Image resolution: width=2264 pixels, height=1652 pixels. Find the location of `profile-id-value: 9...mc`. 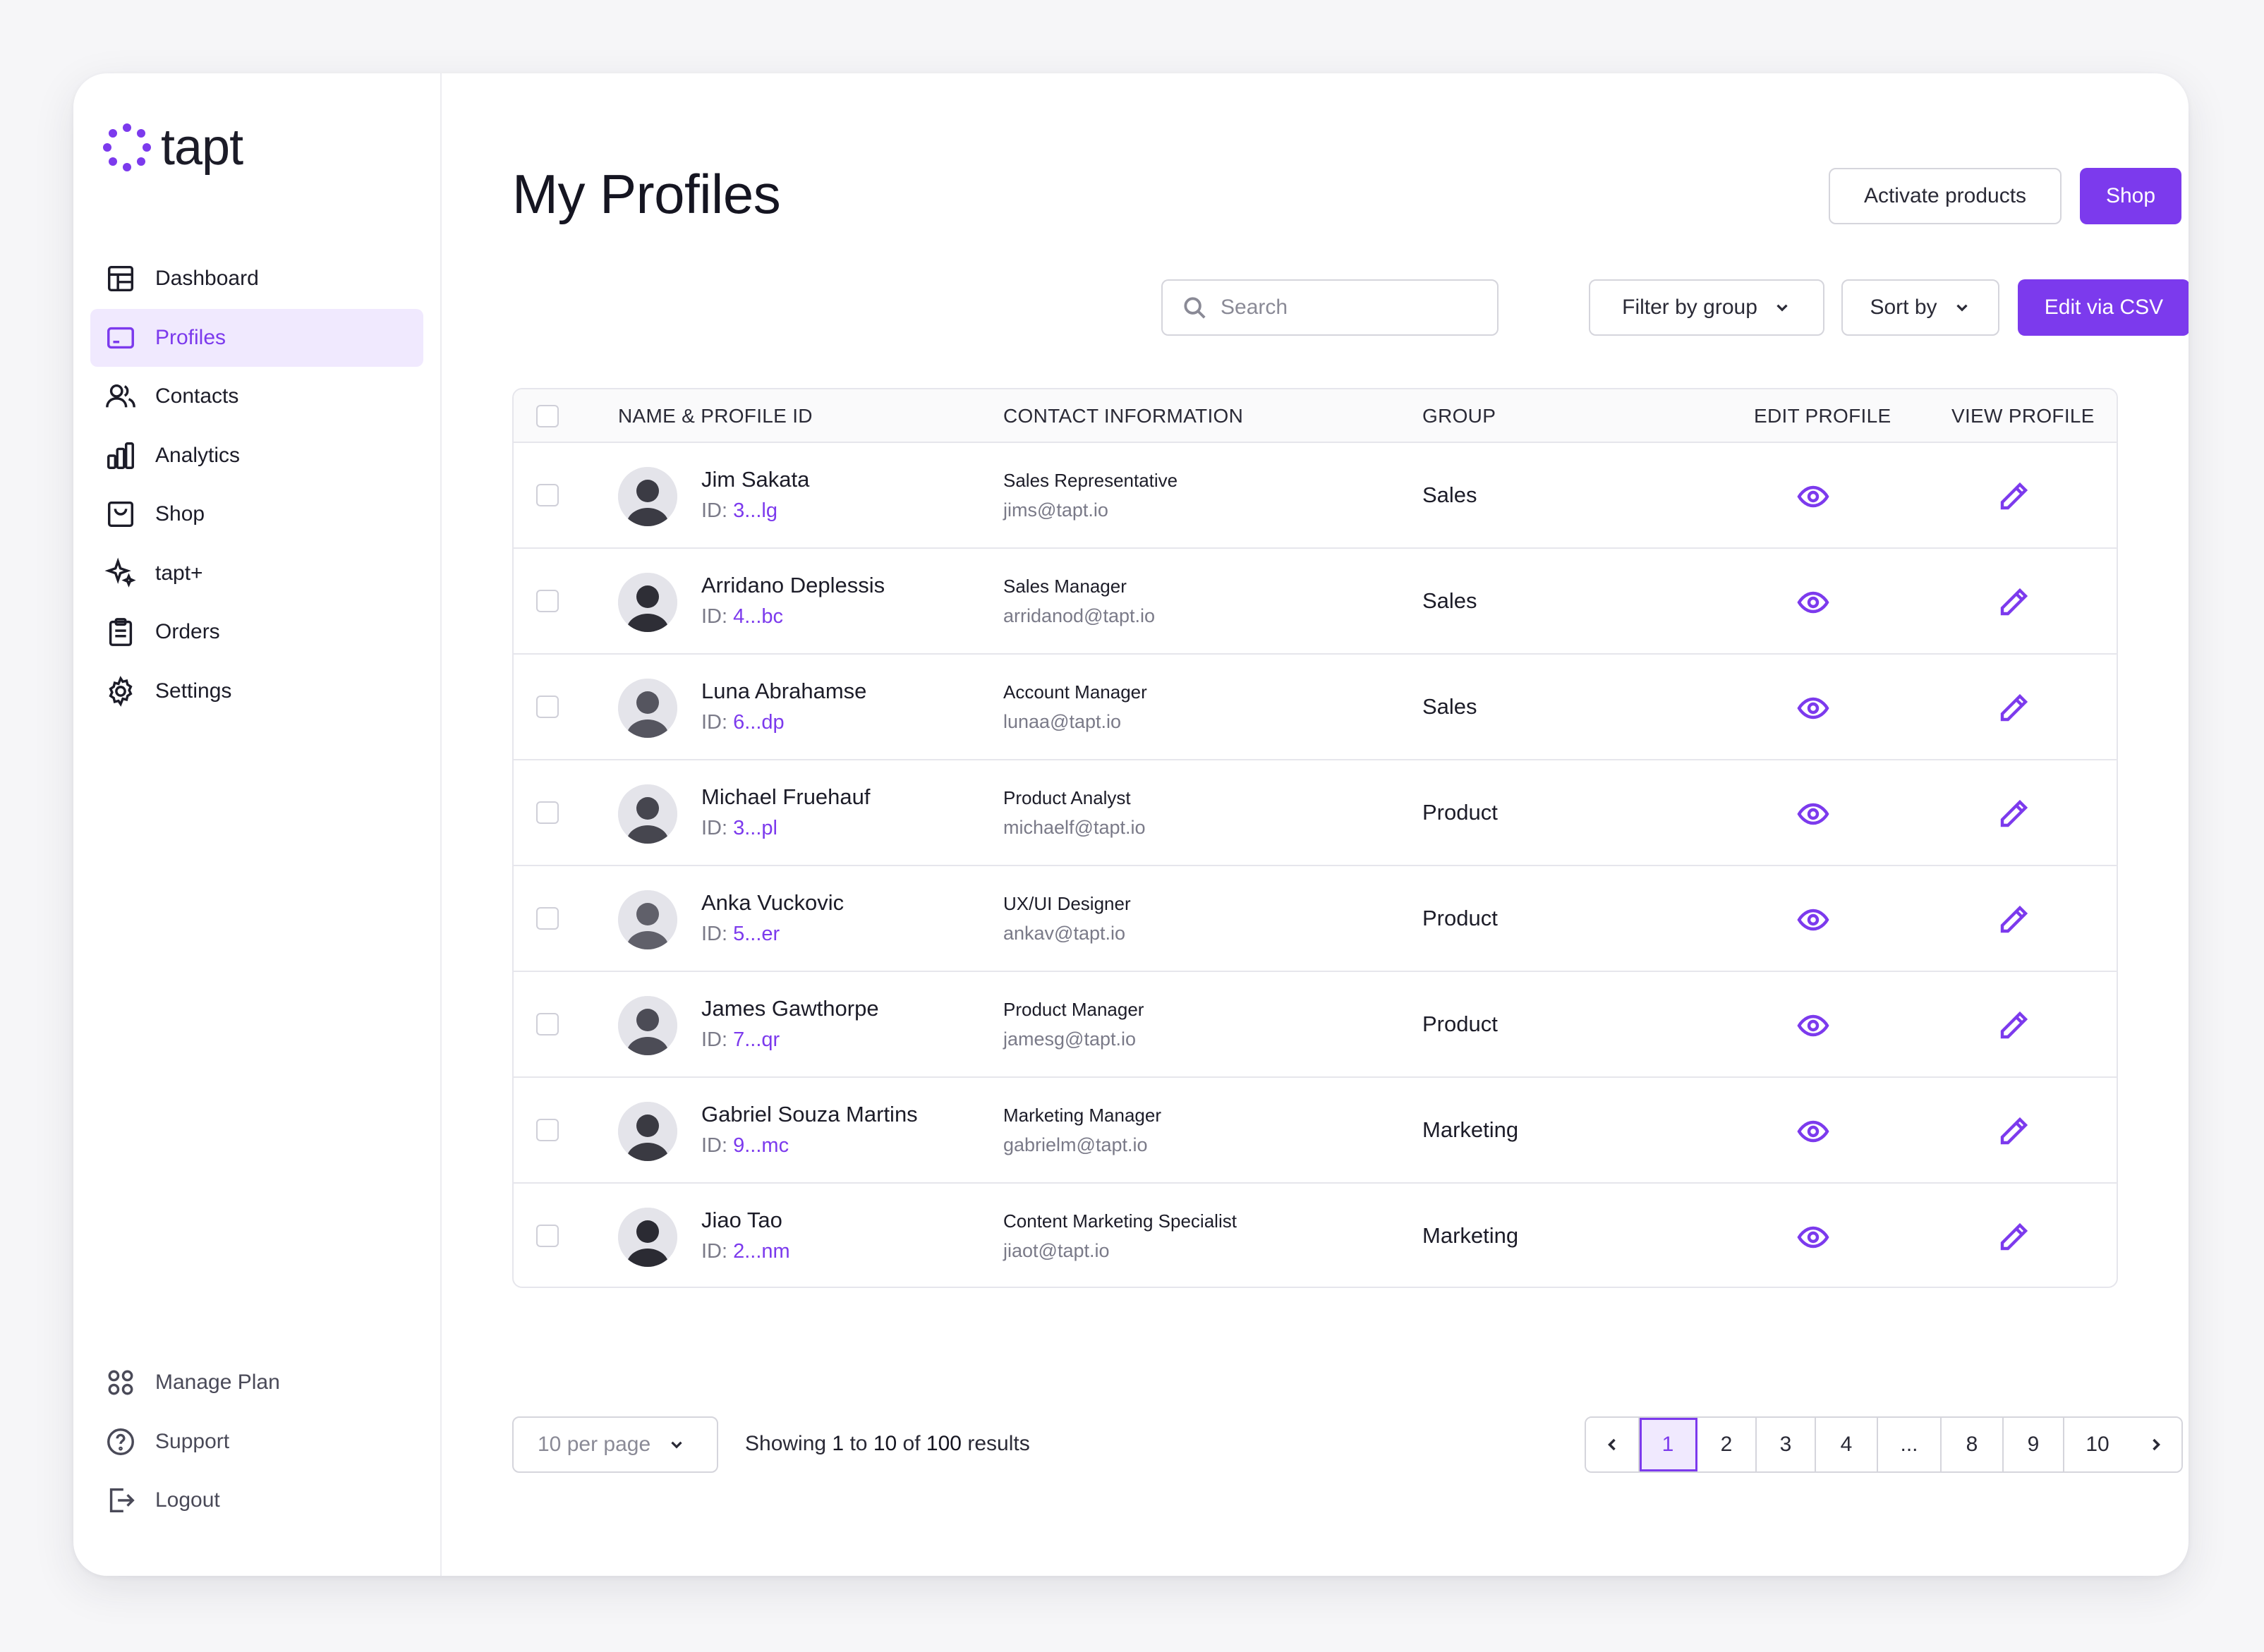

profile-id-value: 9...mc is located at coordinates (761, 1146).